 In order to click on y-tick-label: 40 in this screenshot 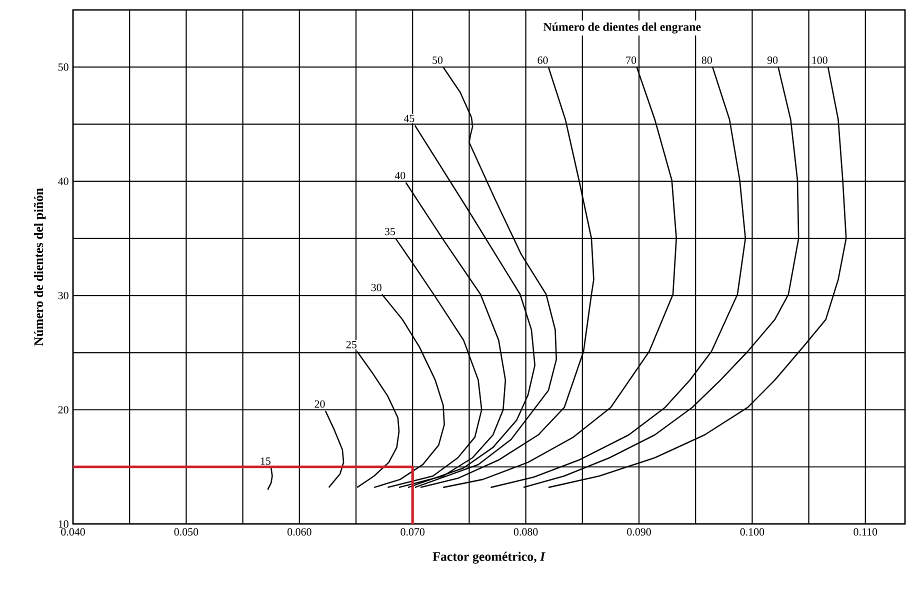, I will do `click(63, 182)`.